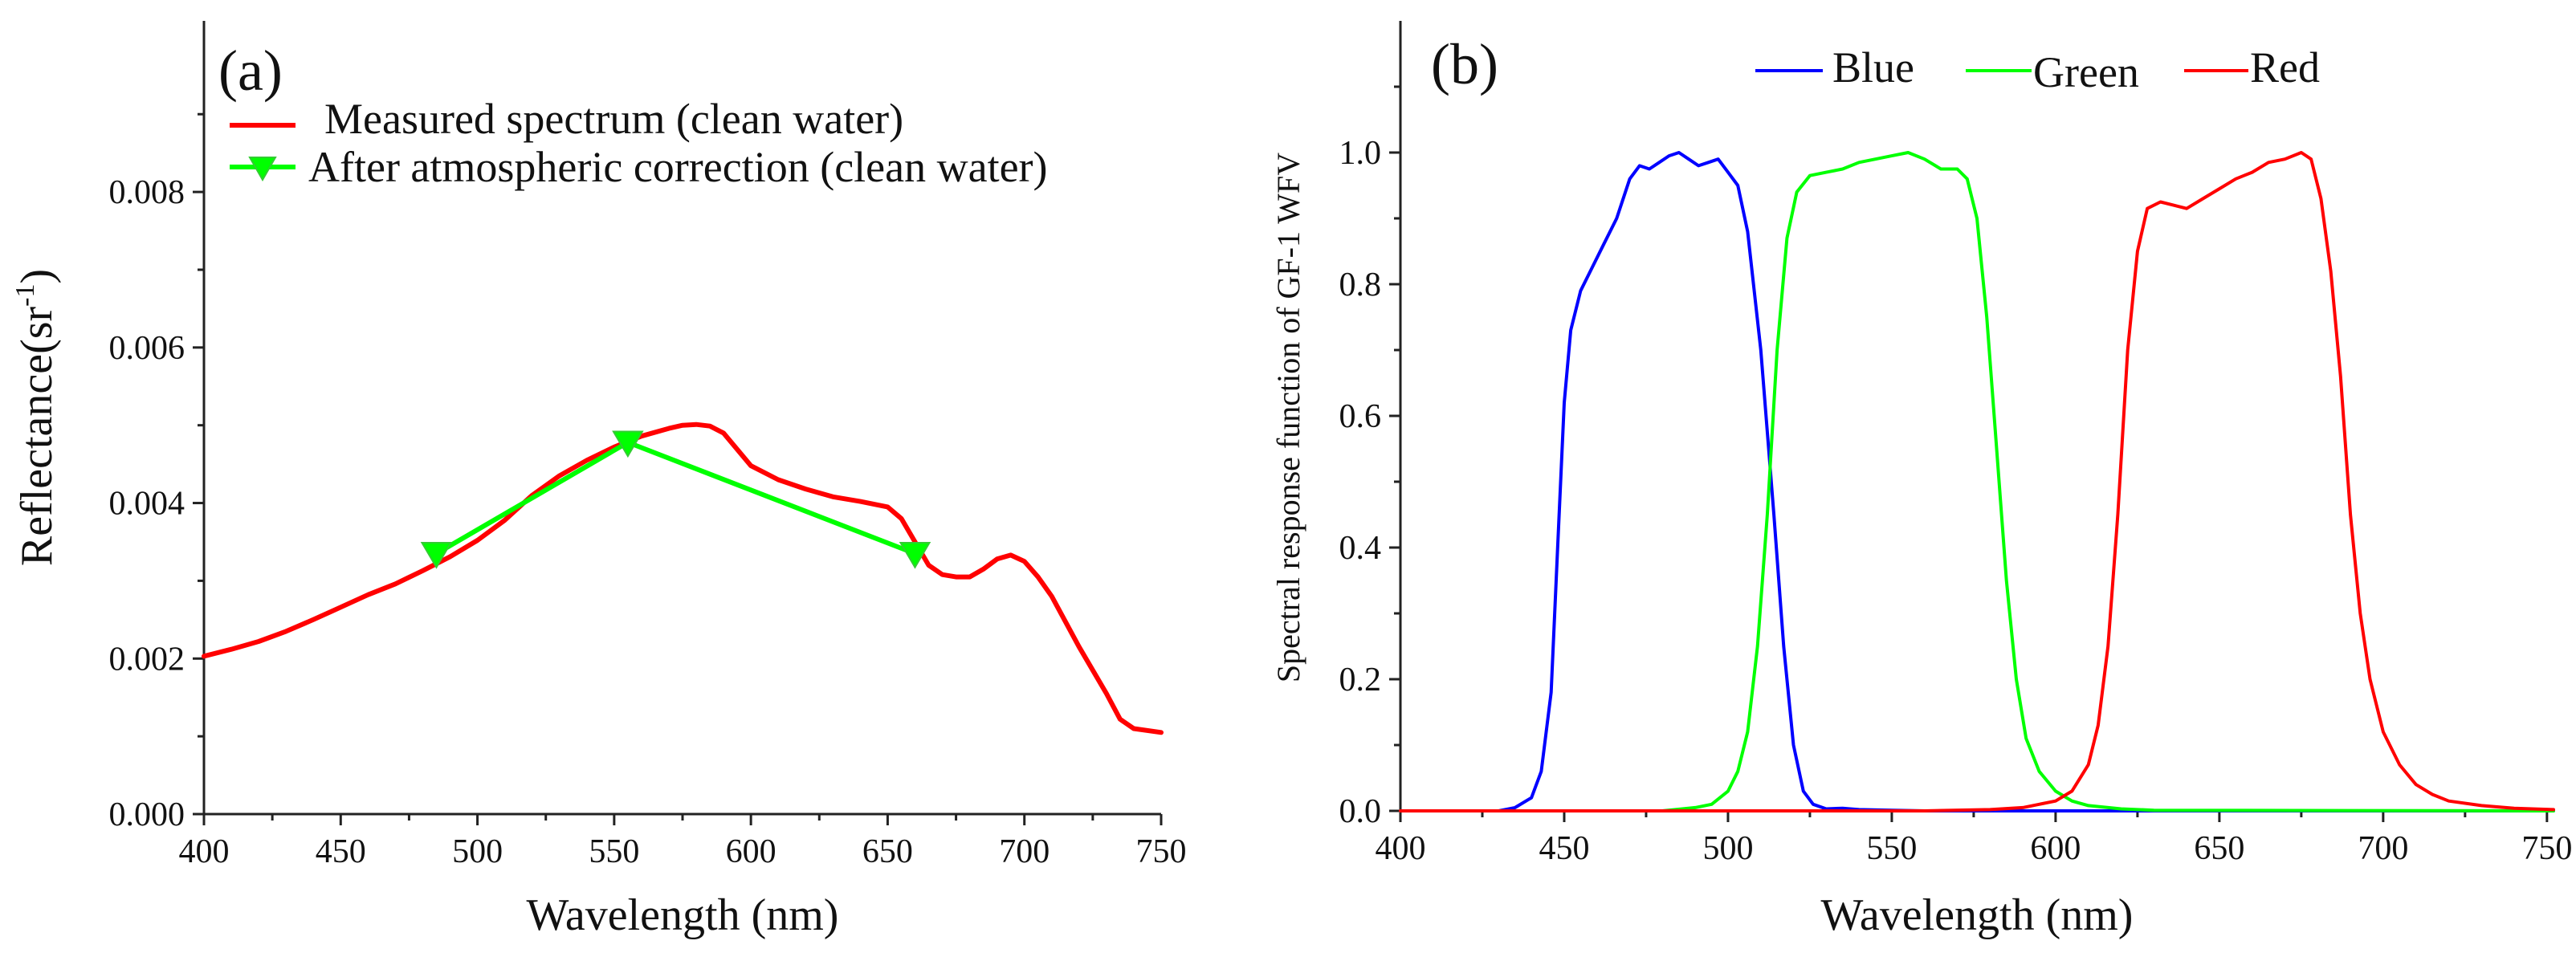  Describe the element at coordinates (147, 504) in the screenshot. I see `panel-a-y-tick-label: 0.004` at that location.